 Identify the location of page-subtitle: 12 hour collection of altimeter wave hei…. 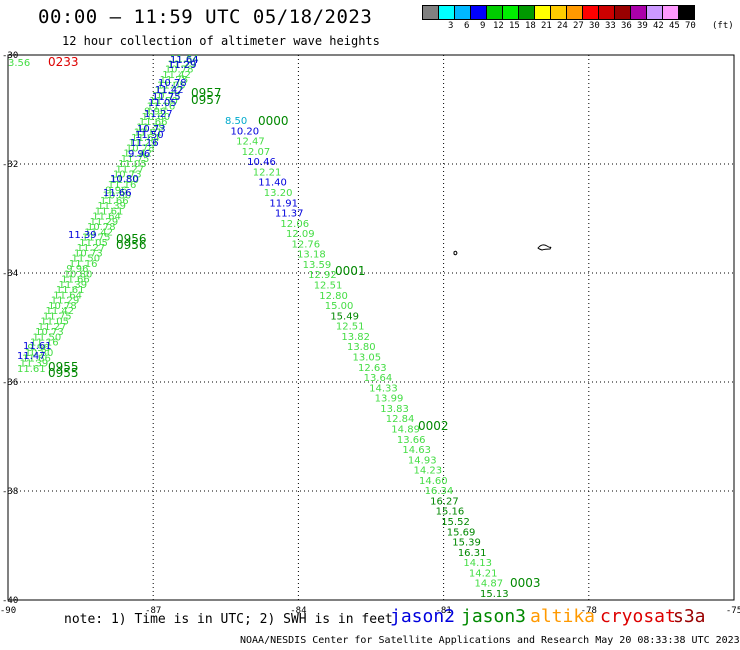
(221, 41).